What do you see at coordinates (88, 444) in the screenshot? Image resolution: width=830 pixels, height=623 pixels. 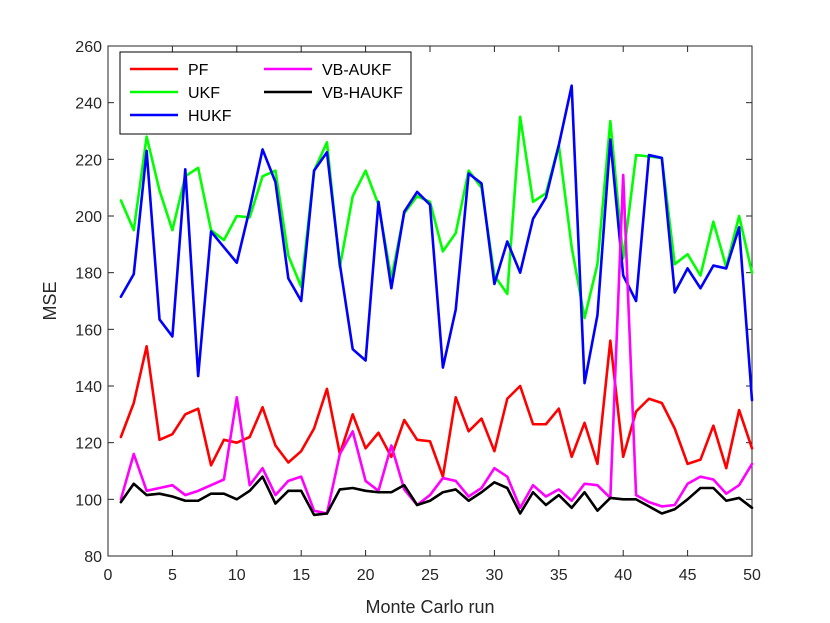 I see `y-tick-label: 120` at bounding box center [88, 444].